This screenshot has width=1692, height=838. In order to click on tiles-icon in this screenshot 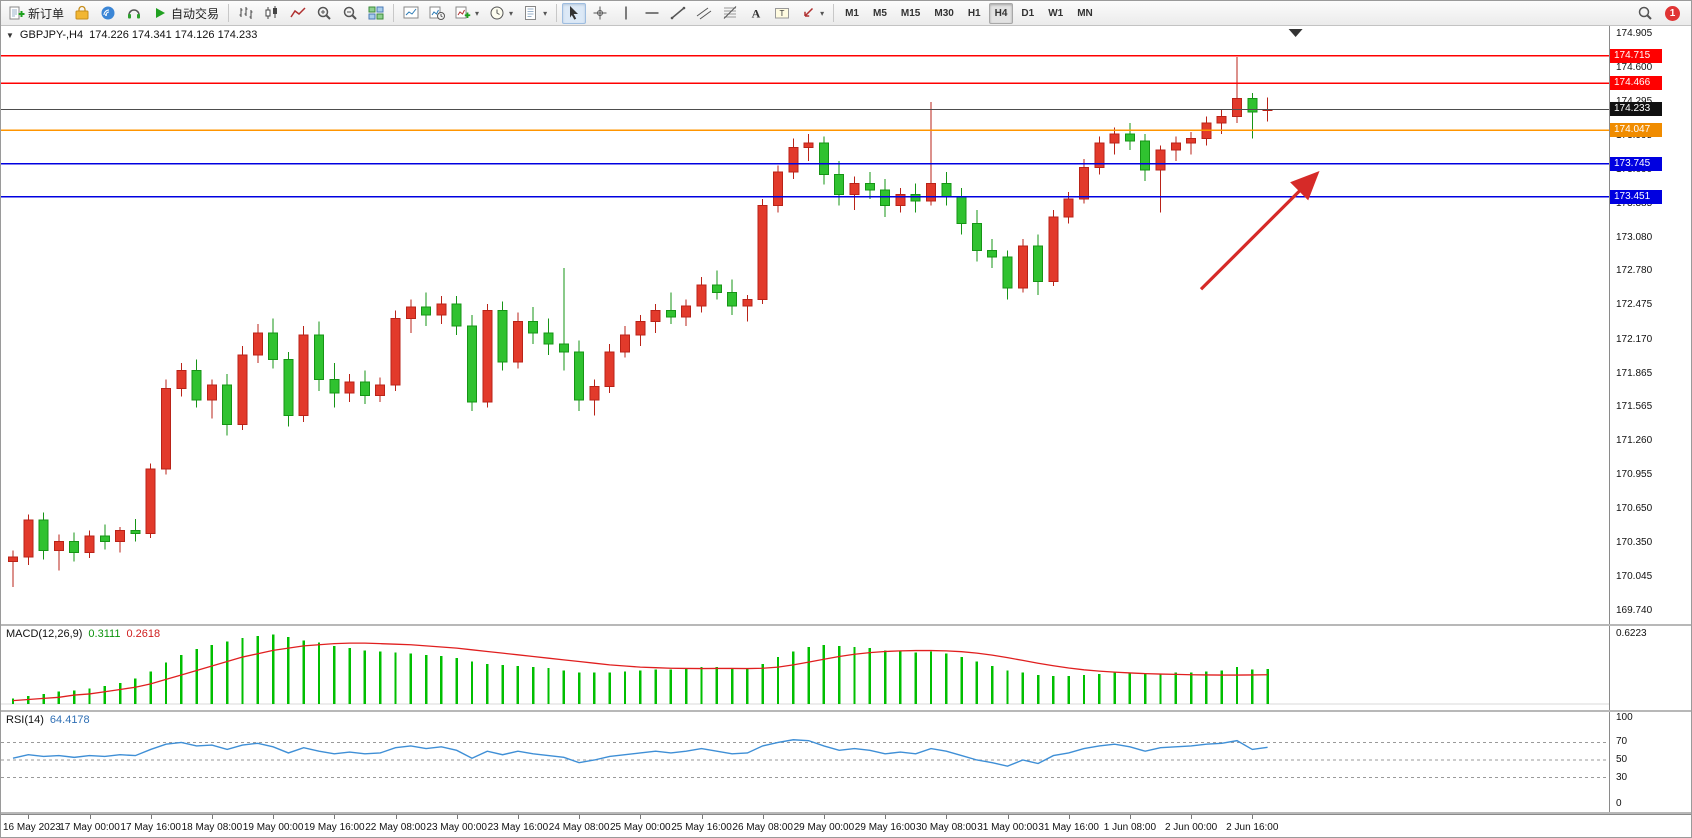, I will do `click(376, 13)`.